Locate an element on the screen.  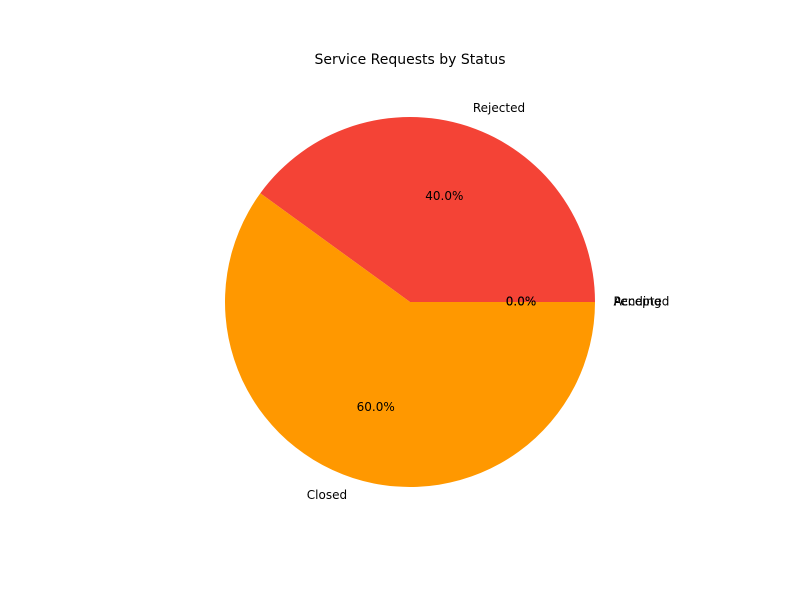
pct-accepted: 0.0% is located at coordinates (521, 302).